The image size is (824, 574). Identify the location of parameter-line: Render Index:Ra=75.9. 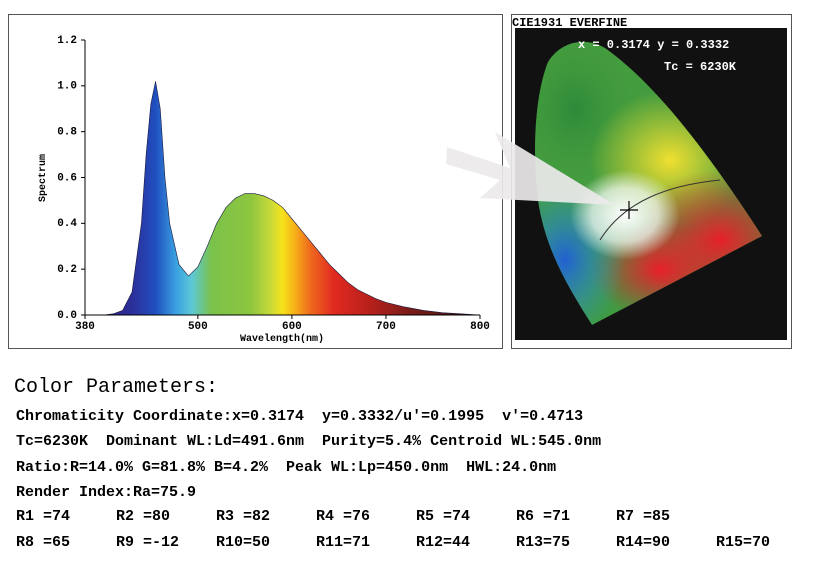
(106, 492).